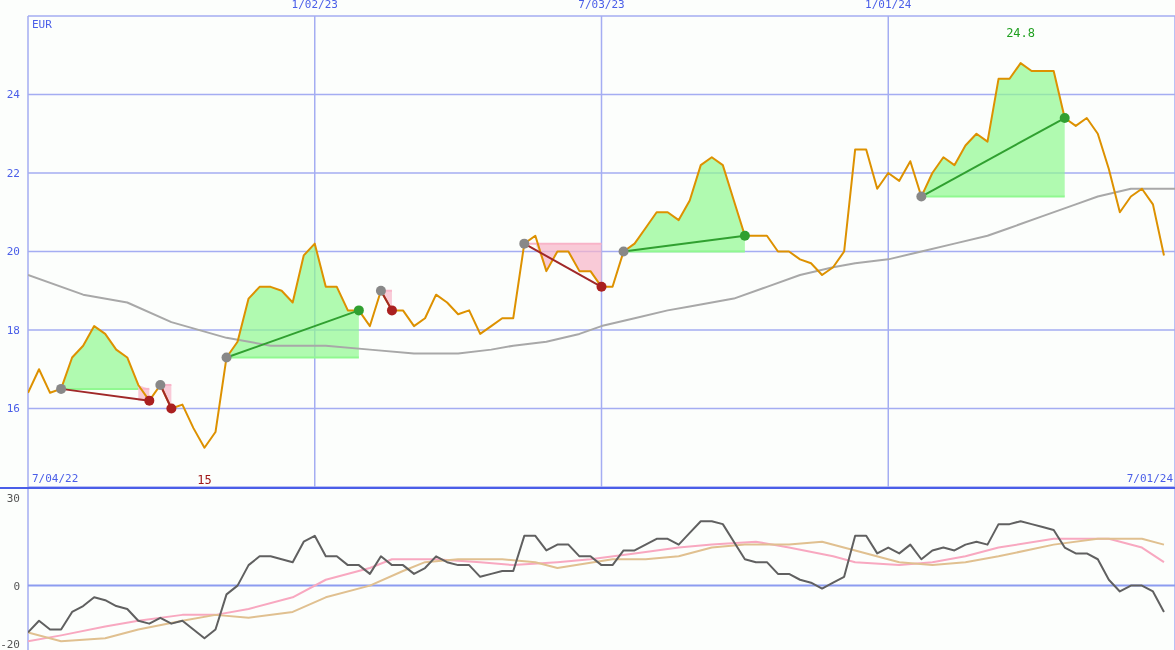 The width and height of the screenshot is (1175, 650). I want to click on y-tick-label: 18, so click(13, 330).